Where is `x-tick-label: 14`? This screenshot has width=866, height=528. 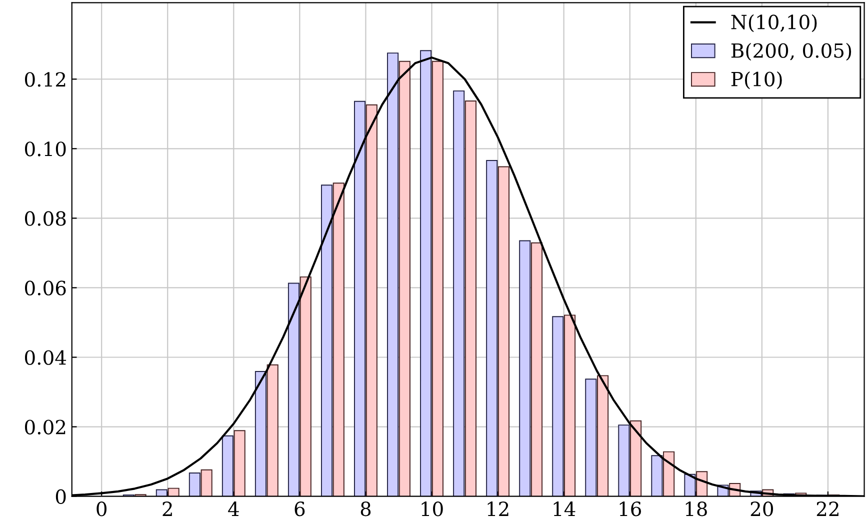
x-tick-label: 14 is located at coordinates (565, 509).